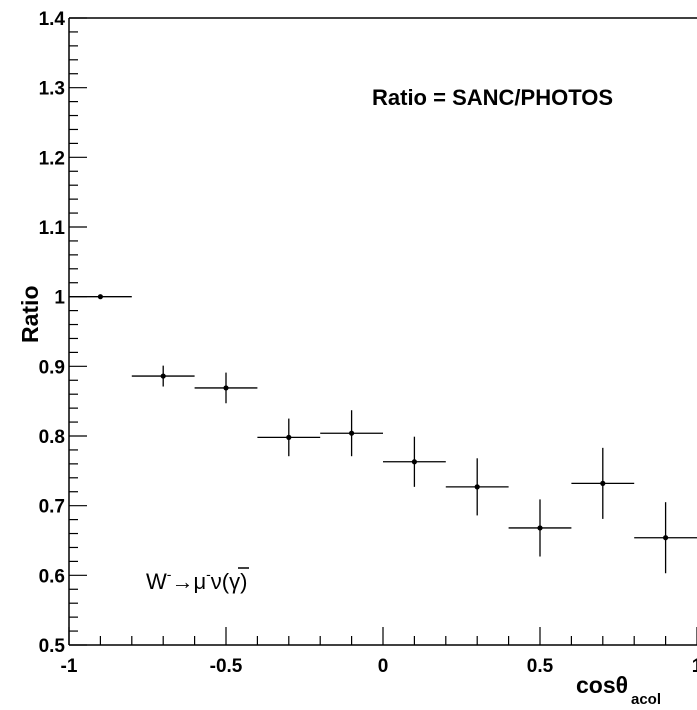 Image resolution: width=697 pixels, height=710 pixels. What do you see at coordinates (156, 581) in the screenshot?
I see `process-w: W` at bounding box center [156, 581].